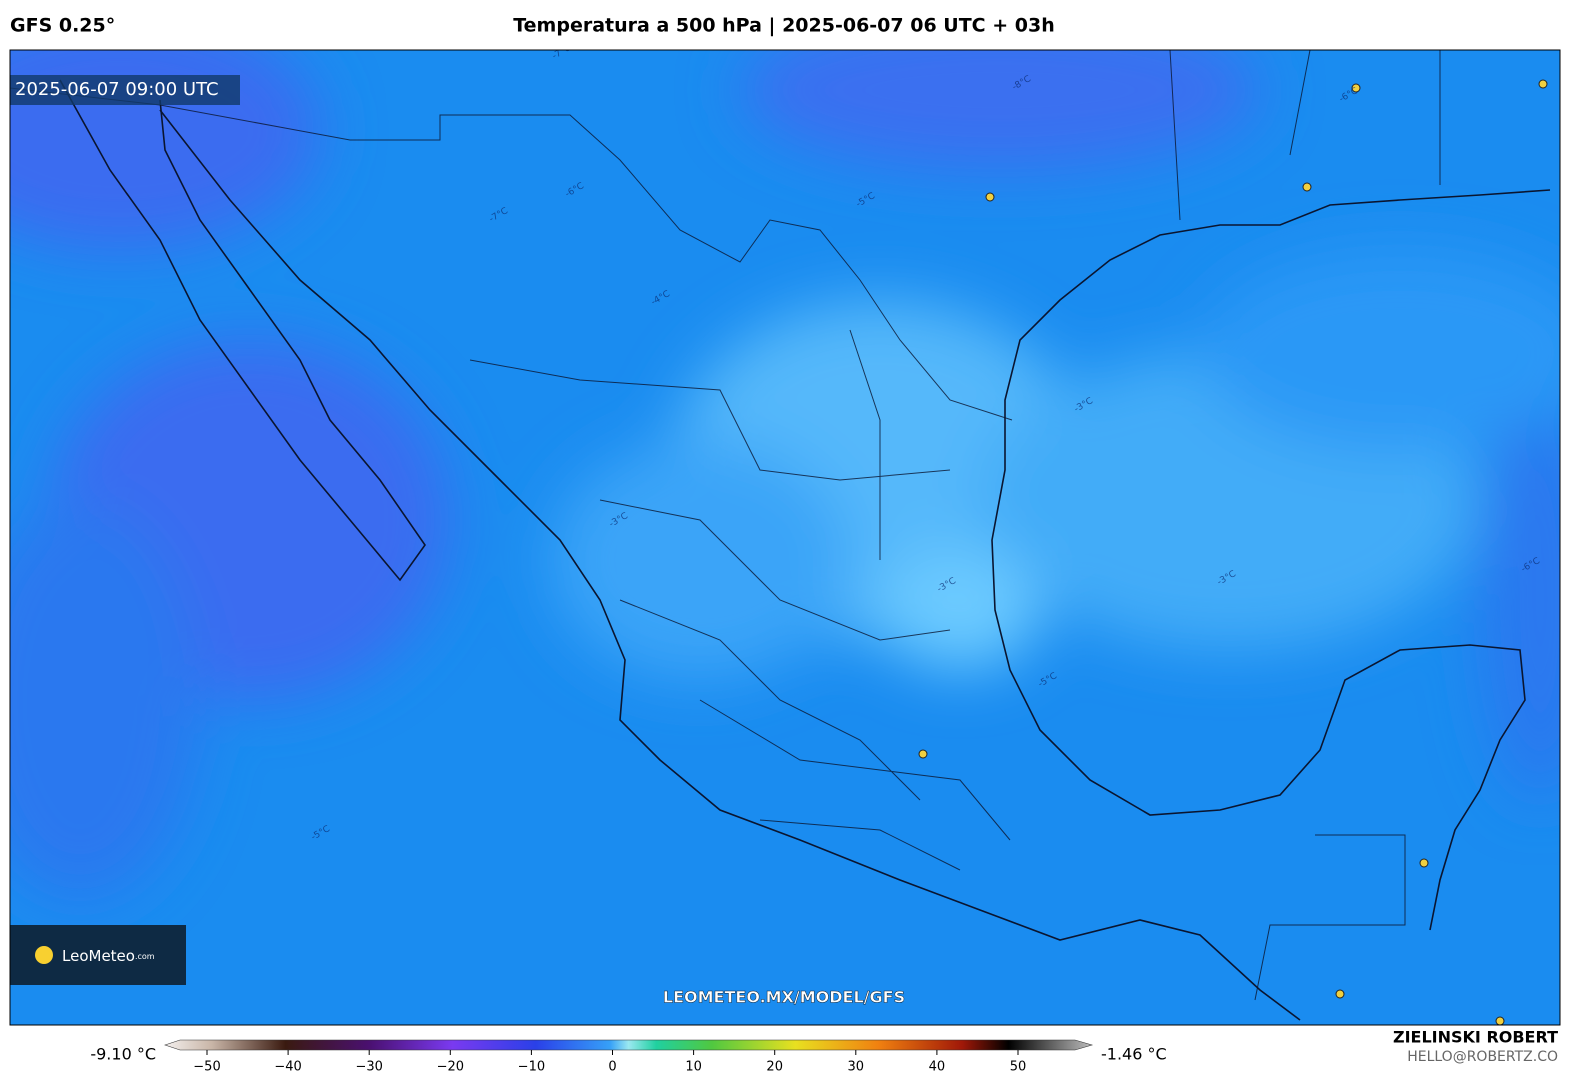 The image size is (1570, 1080). Describe the element at coordinates (1134, 1054) in the screenshot. I see `colorbar-max: -1.46 °C` at that location.